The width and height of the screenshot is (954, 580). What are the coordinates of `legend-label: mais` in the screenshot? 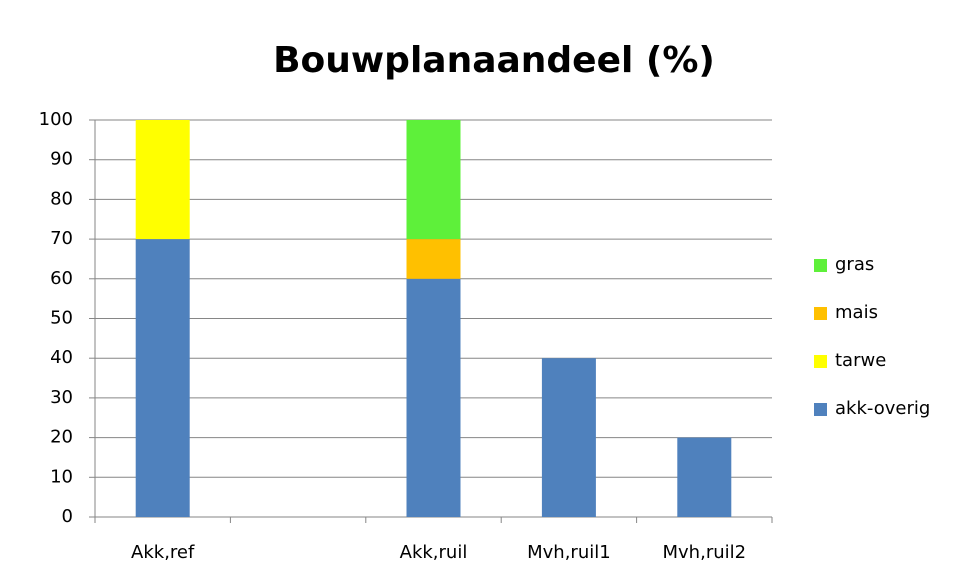 It's located at (856, 312).